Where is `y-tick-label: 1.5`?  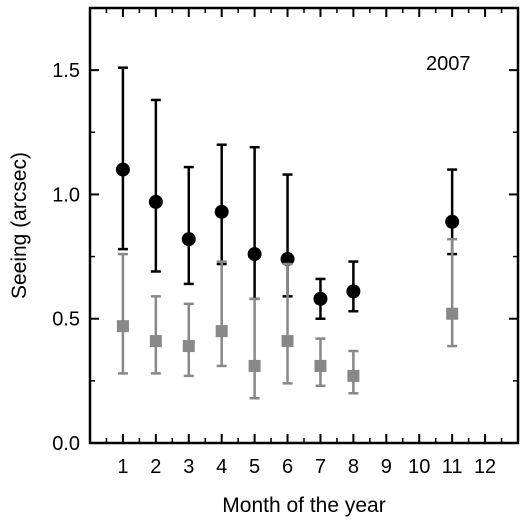 y-tick-label: 1.5 is located at coordinates (66, 71).